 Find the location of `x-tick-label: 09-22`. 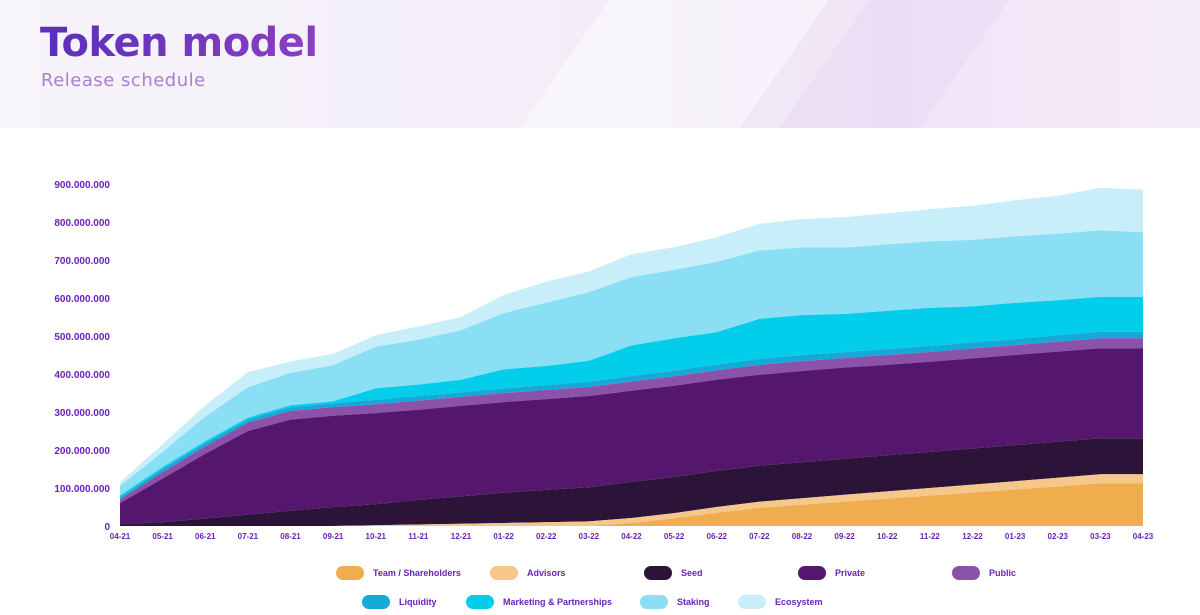

x-tick-label: 09-22 is located at coordinates (844, 536).